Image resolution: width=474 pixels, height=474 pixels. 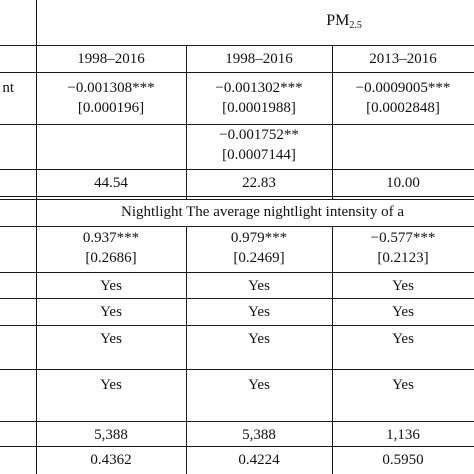 I want to click on fe2-col-1: Yes, so click(x=111, y=312).